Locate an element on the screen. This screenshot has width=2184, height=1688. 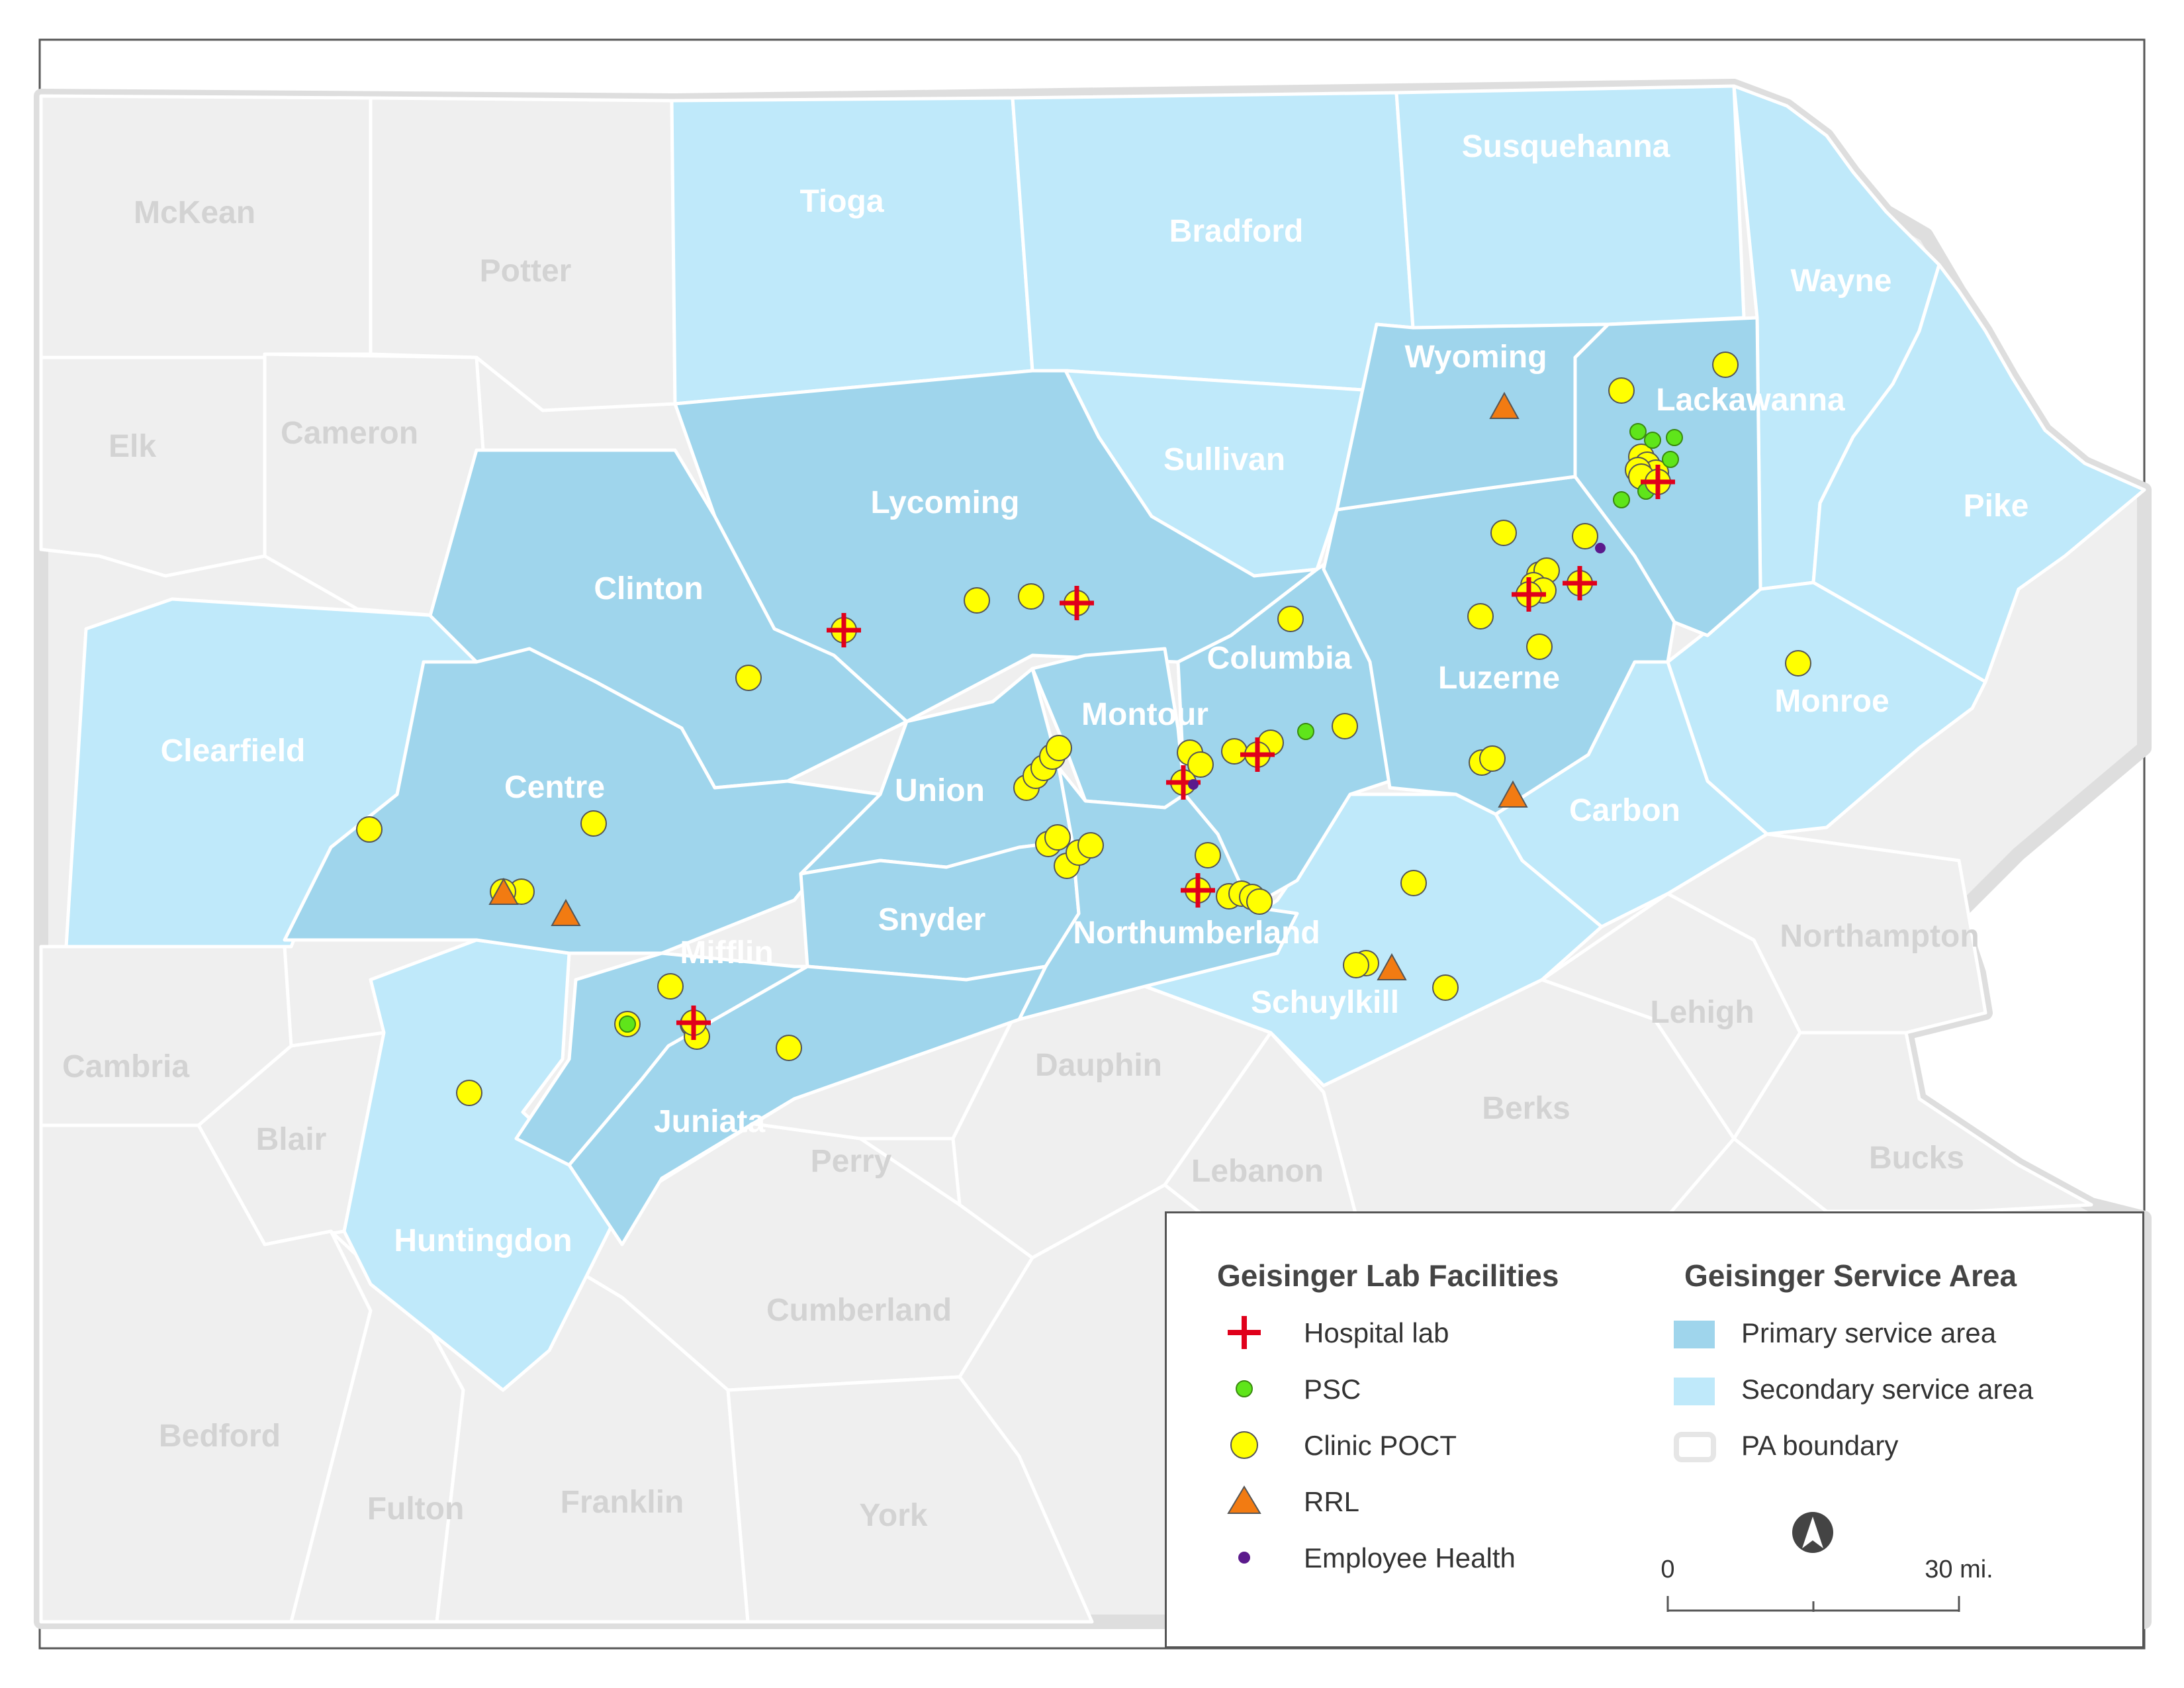
orange-triangle-icon is located at coordinates (1244, 1499).